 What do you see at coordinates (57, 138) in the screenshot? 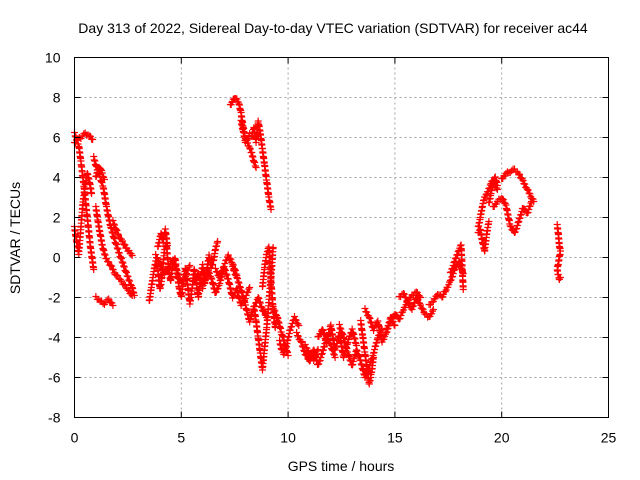
I see `y-tick-label: 6` at bounding box center [57, 138].